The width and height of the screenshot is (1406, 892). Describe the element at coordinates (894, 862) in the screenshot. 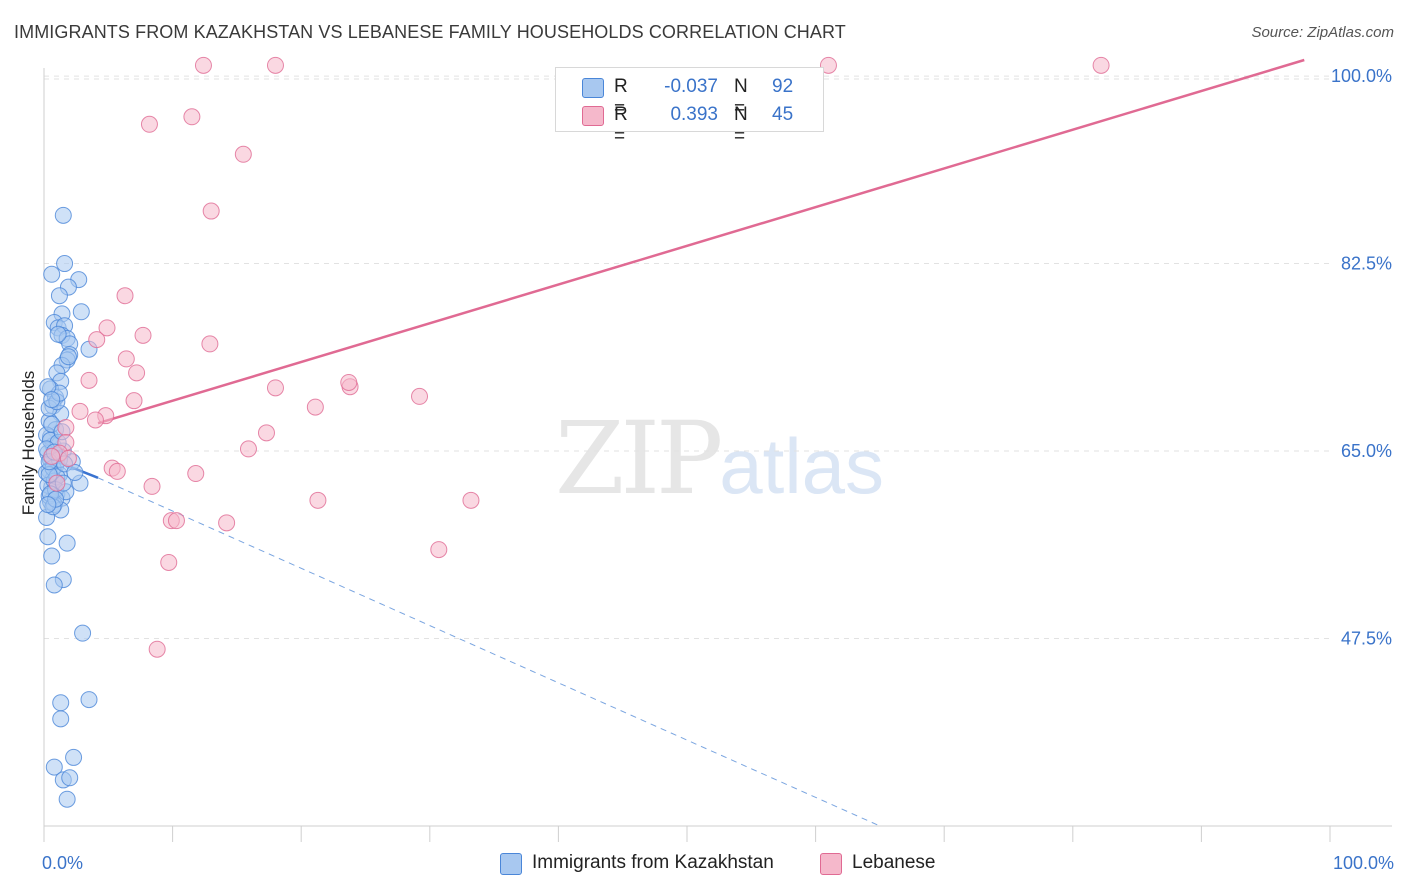

I see `bottom-legend-label-lebanese: Lebanese` at that location.